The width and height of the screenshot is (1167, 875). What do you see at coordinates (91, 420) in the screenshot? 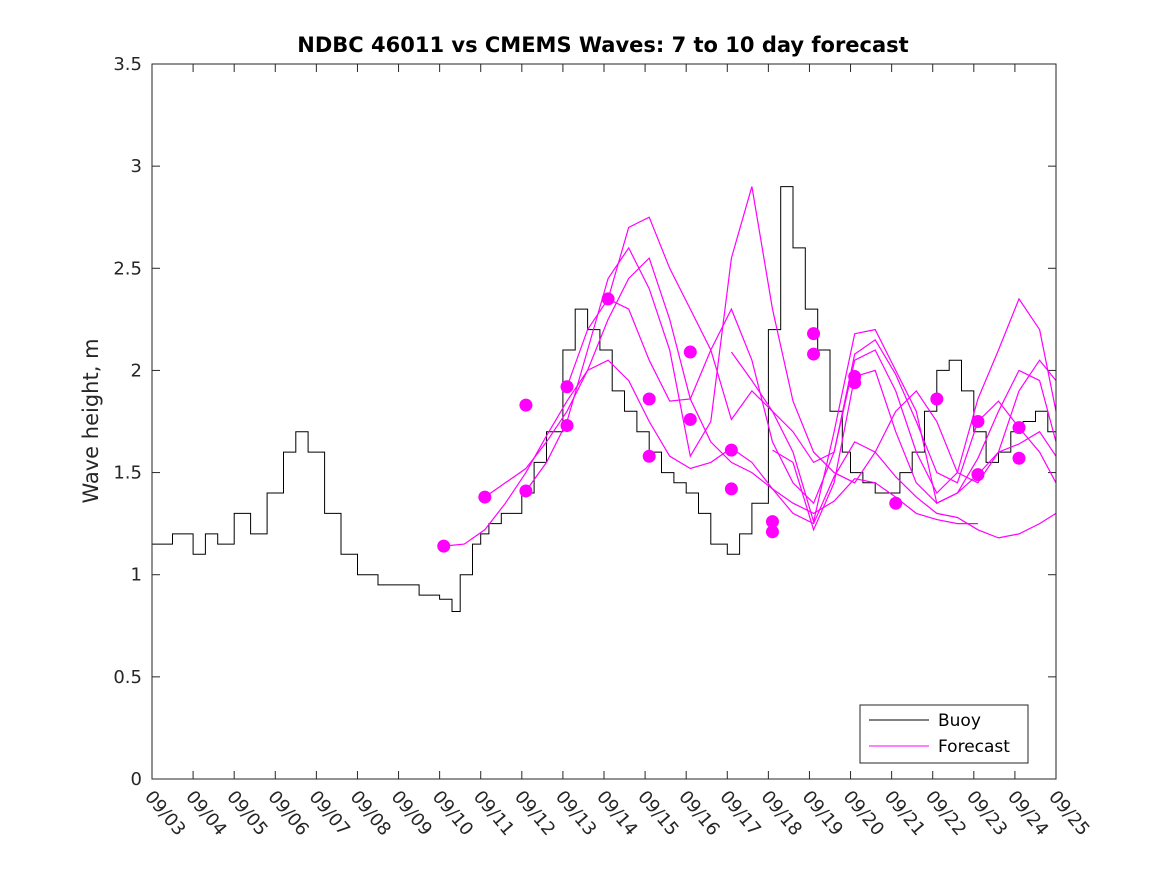
I see `y-axis-label: Wave height, m` at bounding box center [91, 420].